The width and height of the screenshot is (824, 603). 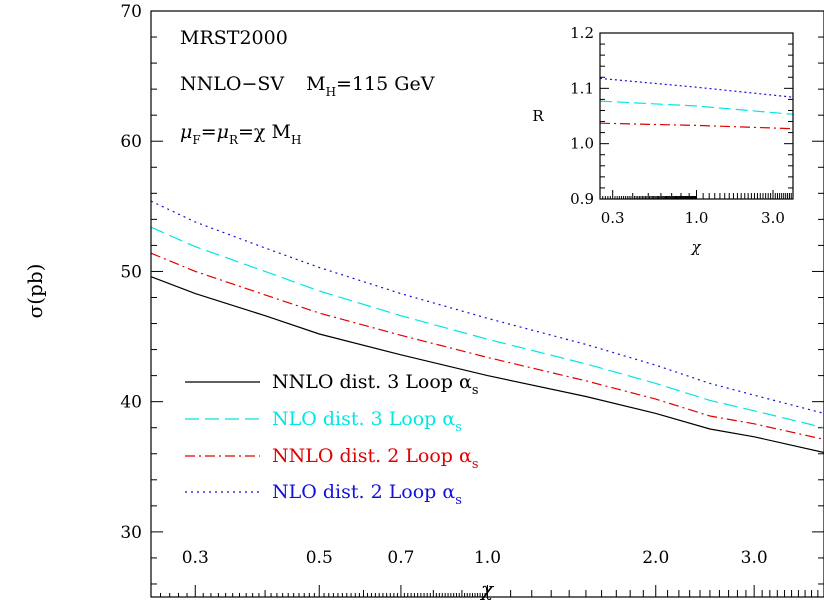 What do you see at coordinates (582, 88) in the screenshot?
I see `inset-y-tick-label: 1.1` at bounding box center [582, 88].